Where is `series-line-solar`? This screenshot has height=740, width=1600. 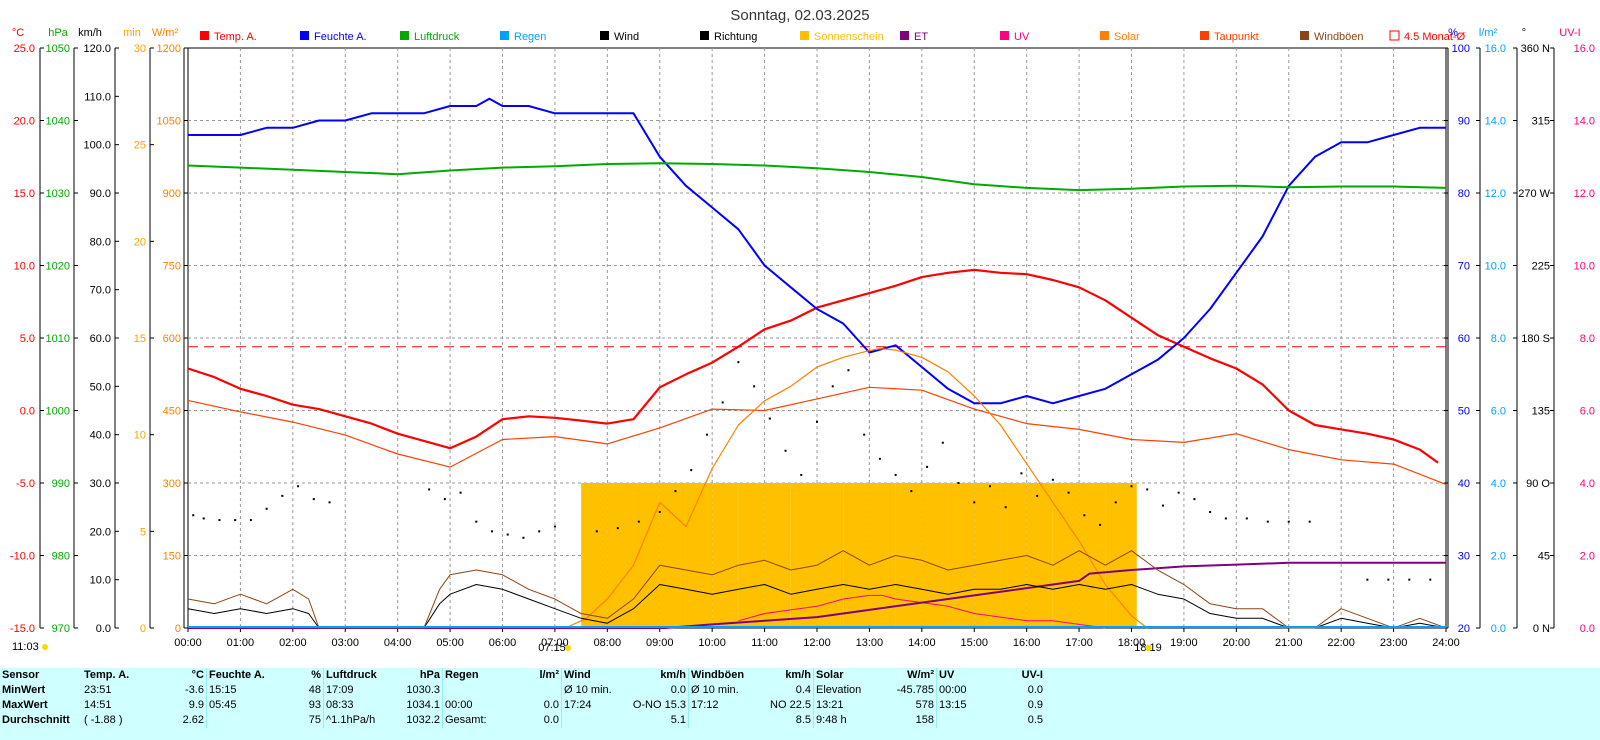 series-line-solar is located at coordinates (856, 488).